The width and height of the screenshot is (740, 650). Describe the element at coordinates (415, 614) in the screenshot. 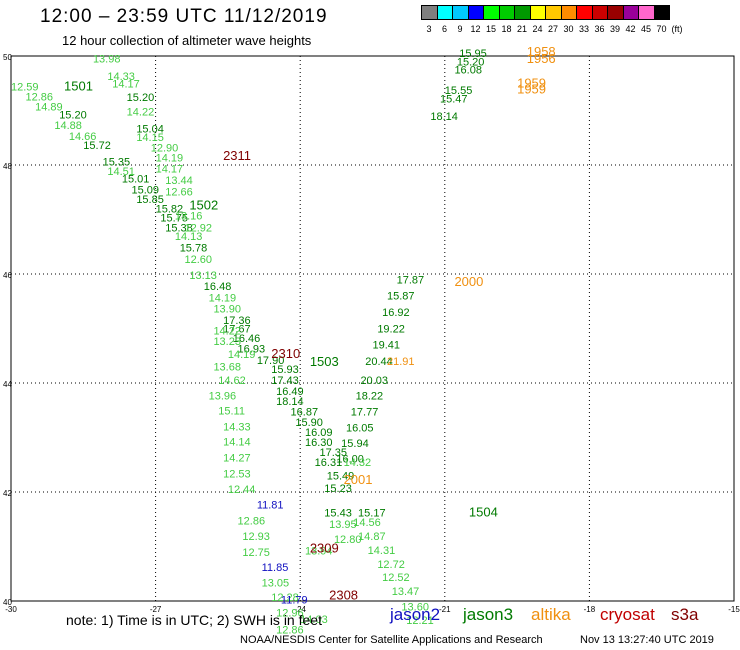

I see `legend-jason2: jason2` at that location.